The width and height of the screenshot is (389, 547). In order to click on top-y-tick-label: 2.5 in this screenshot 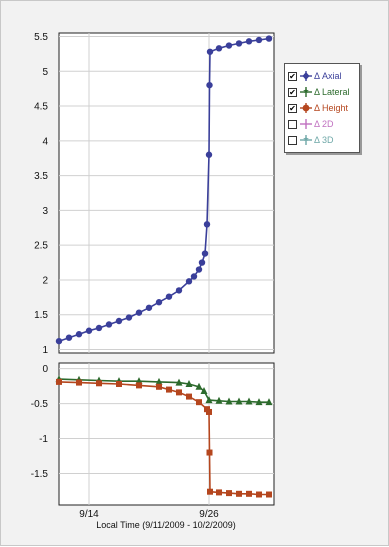, I will do `click(41, 246)`.